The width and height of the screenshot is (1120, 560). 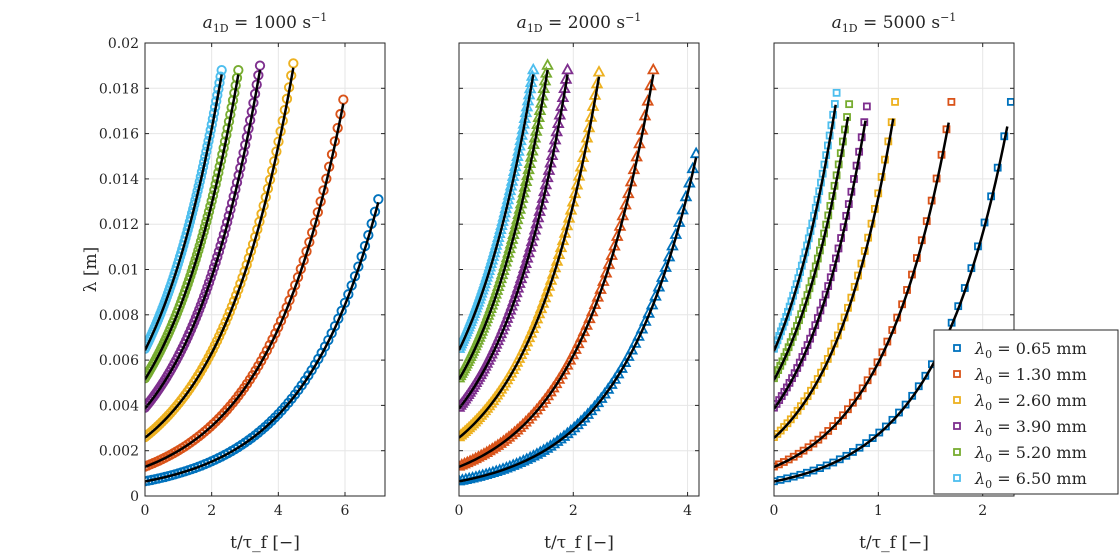 I want to click on y-tick-label: 0.002, so click(x=119, y=452).